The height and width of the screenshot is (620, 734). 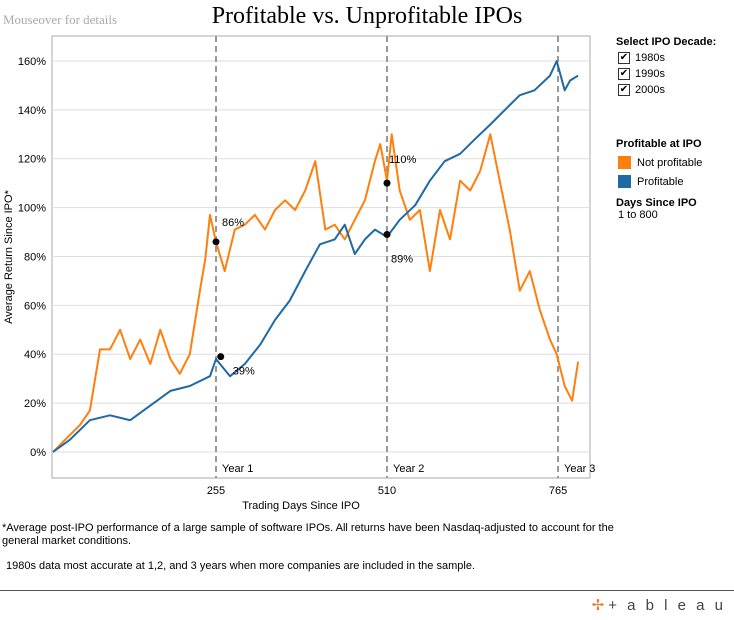 What do you see at coordinates (367, 16) in the screenshot?
I see `page-title: Profitable vs. Unprofitable IPOs` at bounding box center [367, 16].